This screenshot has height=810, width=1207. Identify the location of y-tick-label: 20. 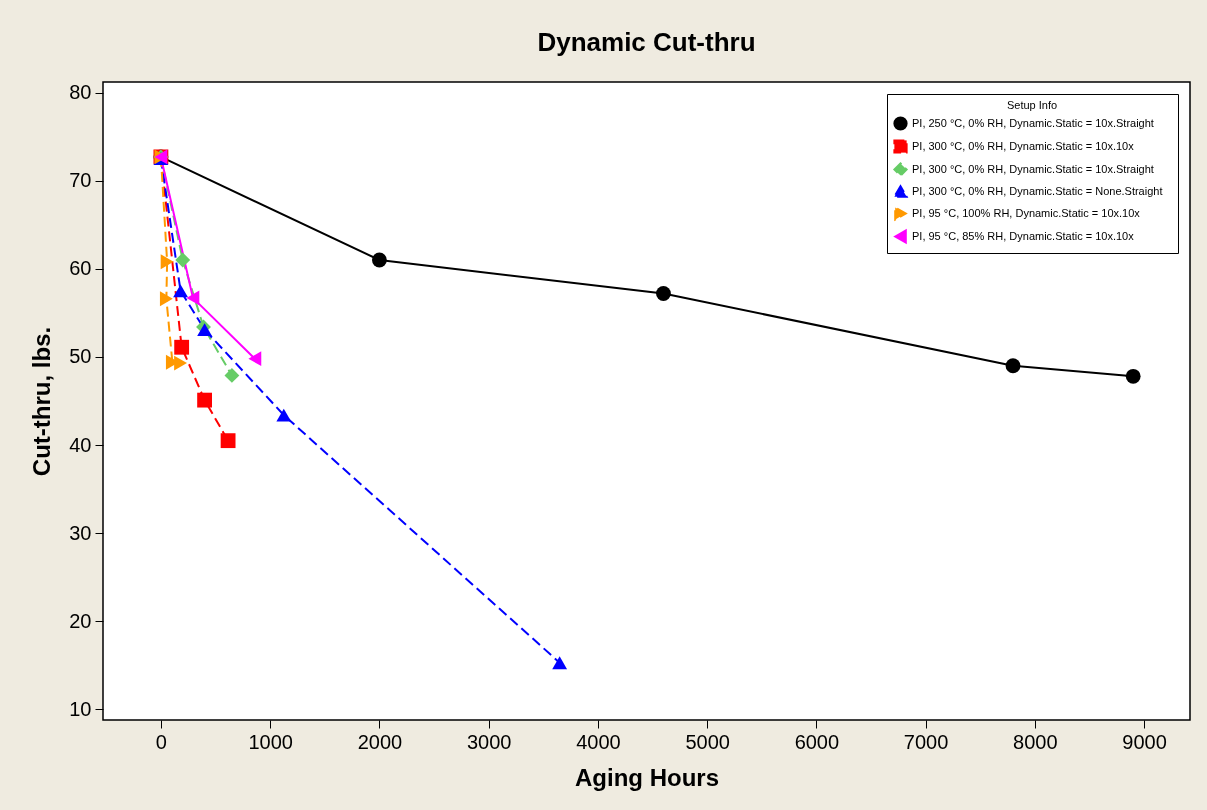
(80, 620).